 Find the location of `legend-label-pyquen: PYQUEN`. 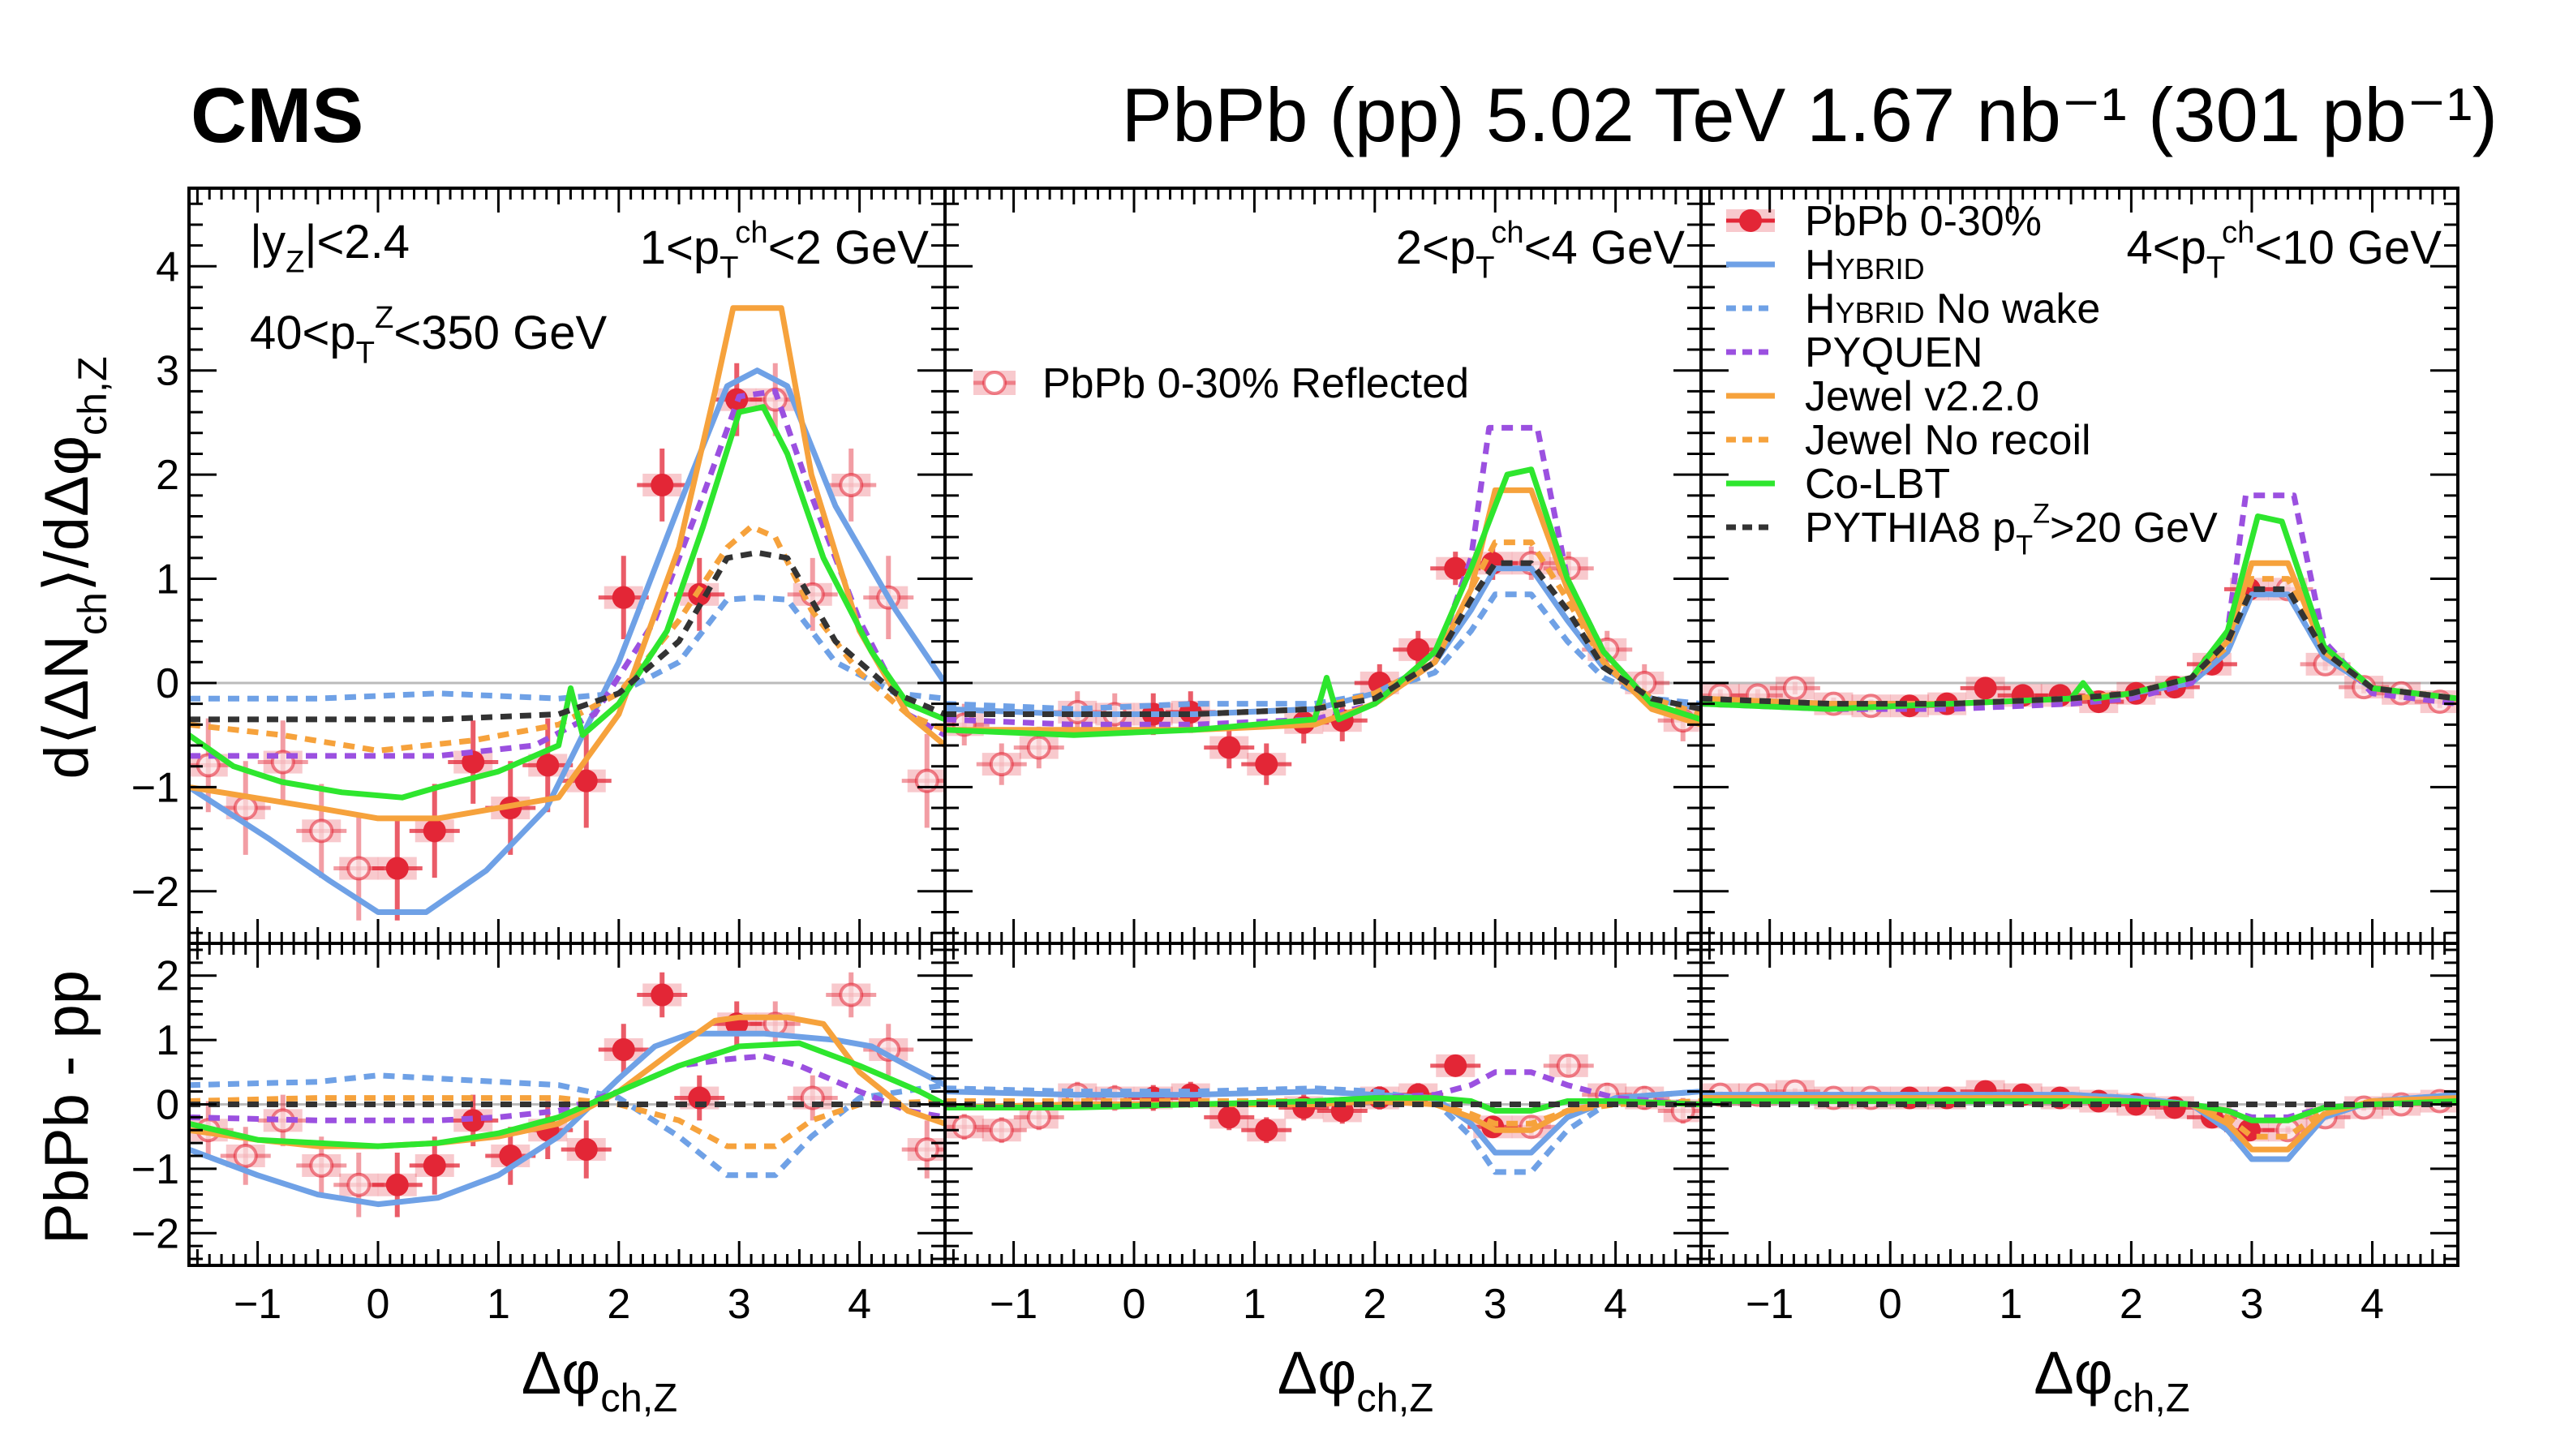

legend-label-pyquen: PYQUEN is located at coordinates (1894, 352).